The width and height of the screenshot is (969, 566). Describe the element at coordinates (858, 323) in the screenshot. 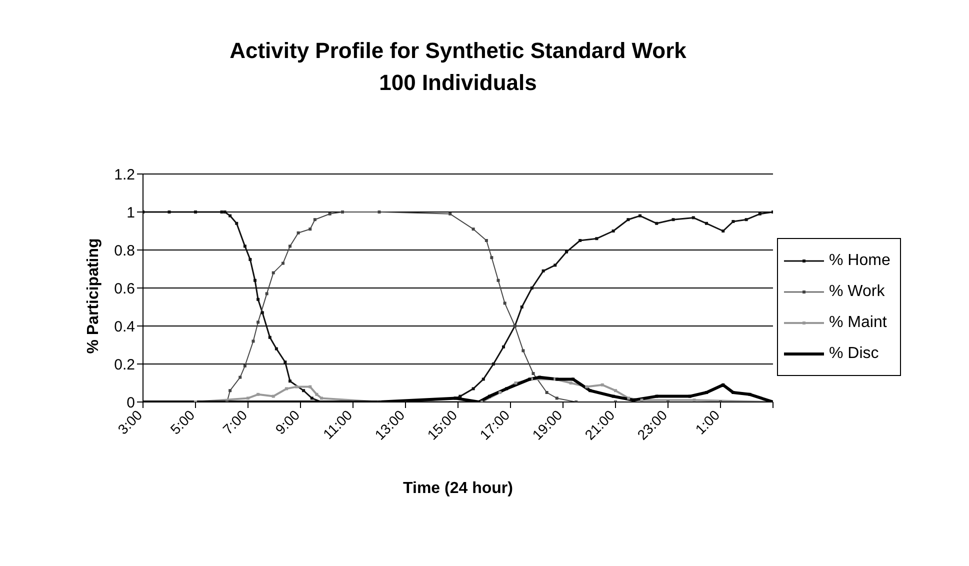

I see `legend-label: % Maint` at that location.